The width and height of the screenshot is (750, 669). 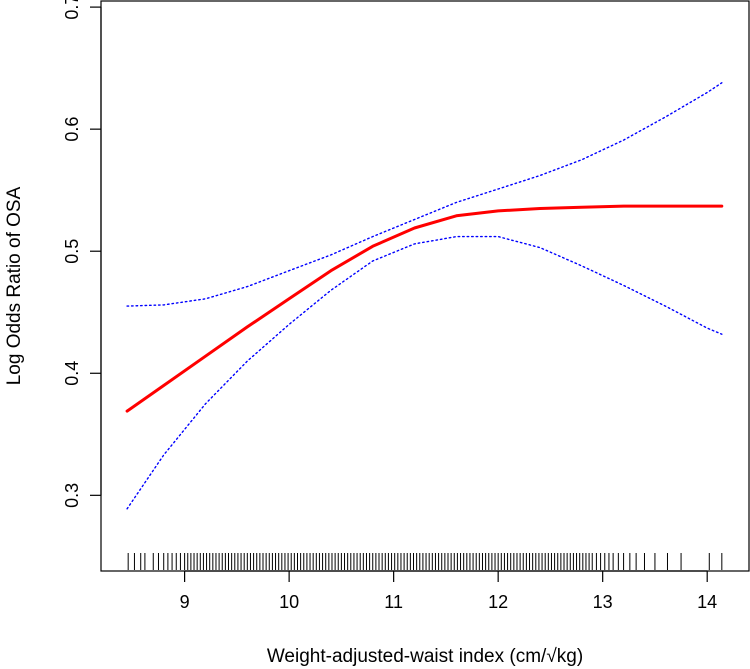 I want to click on x-tick-label-9: 9, so click(x=185, y=602).